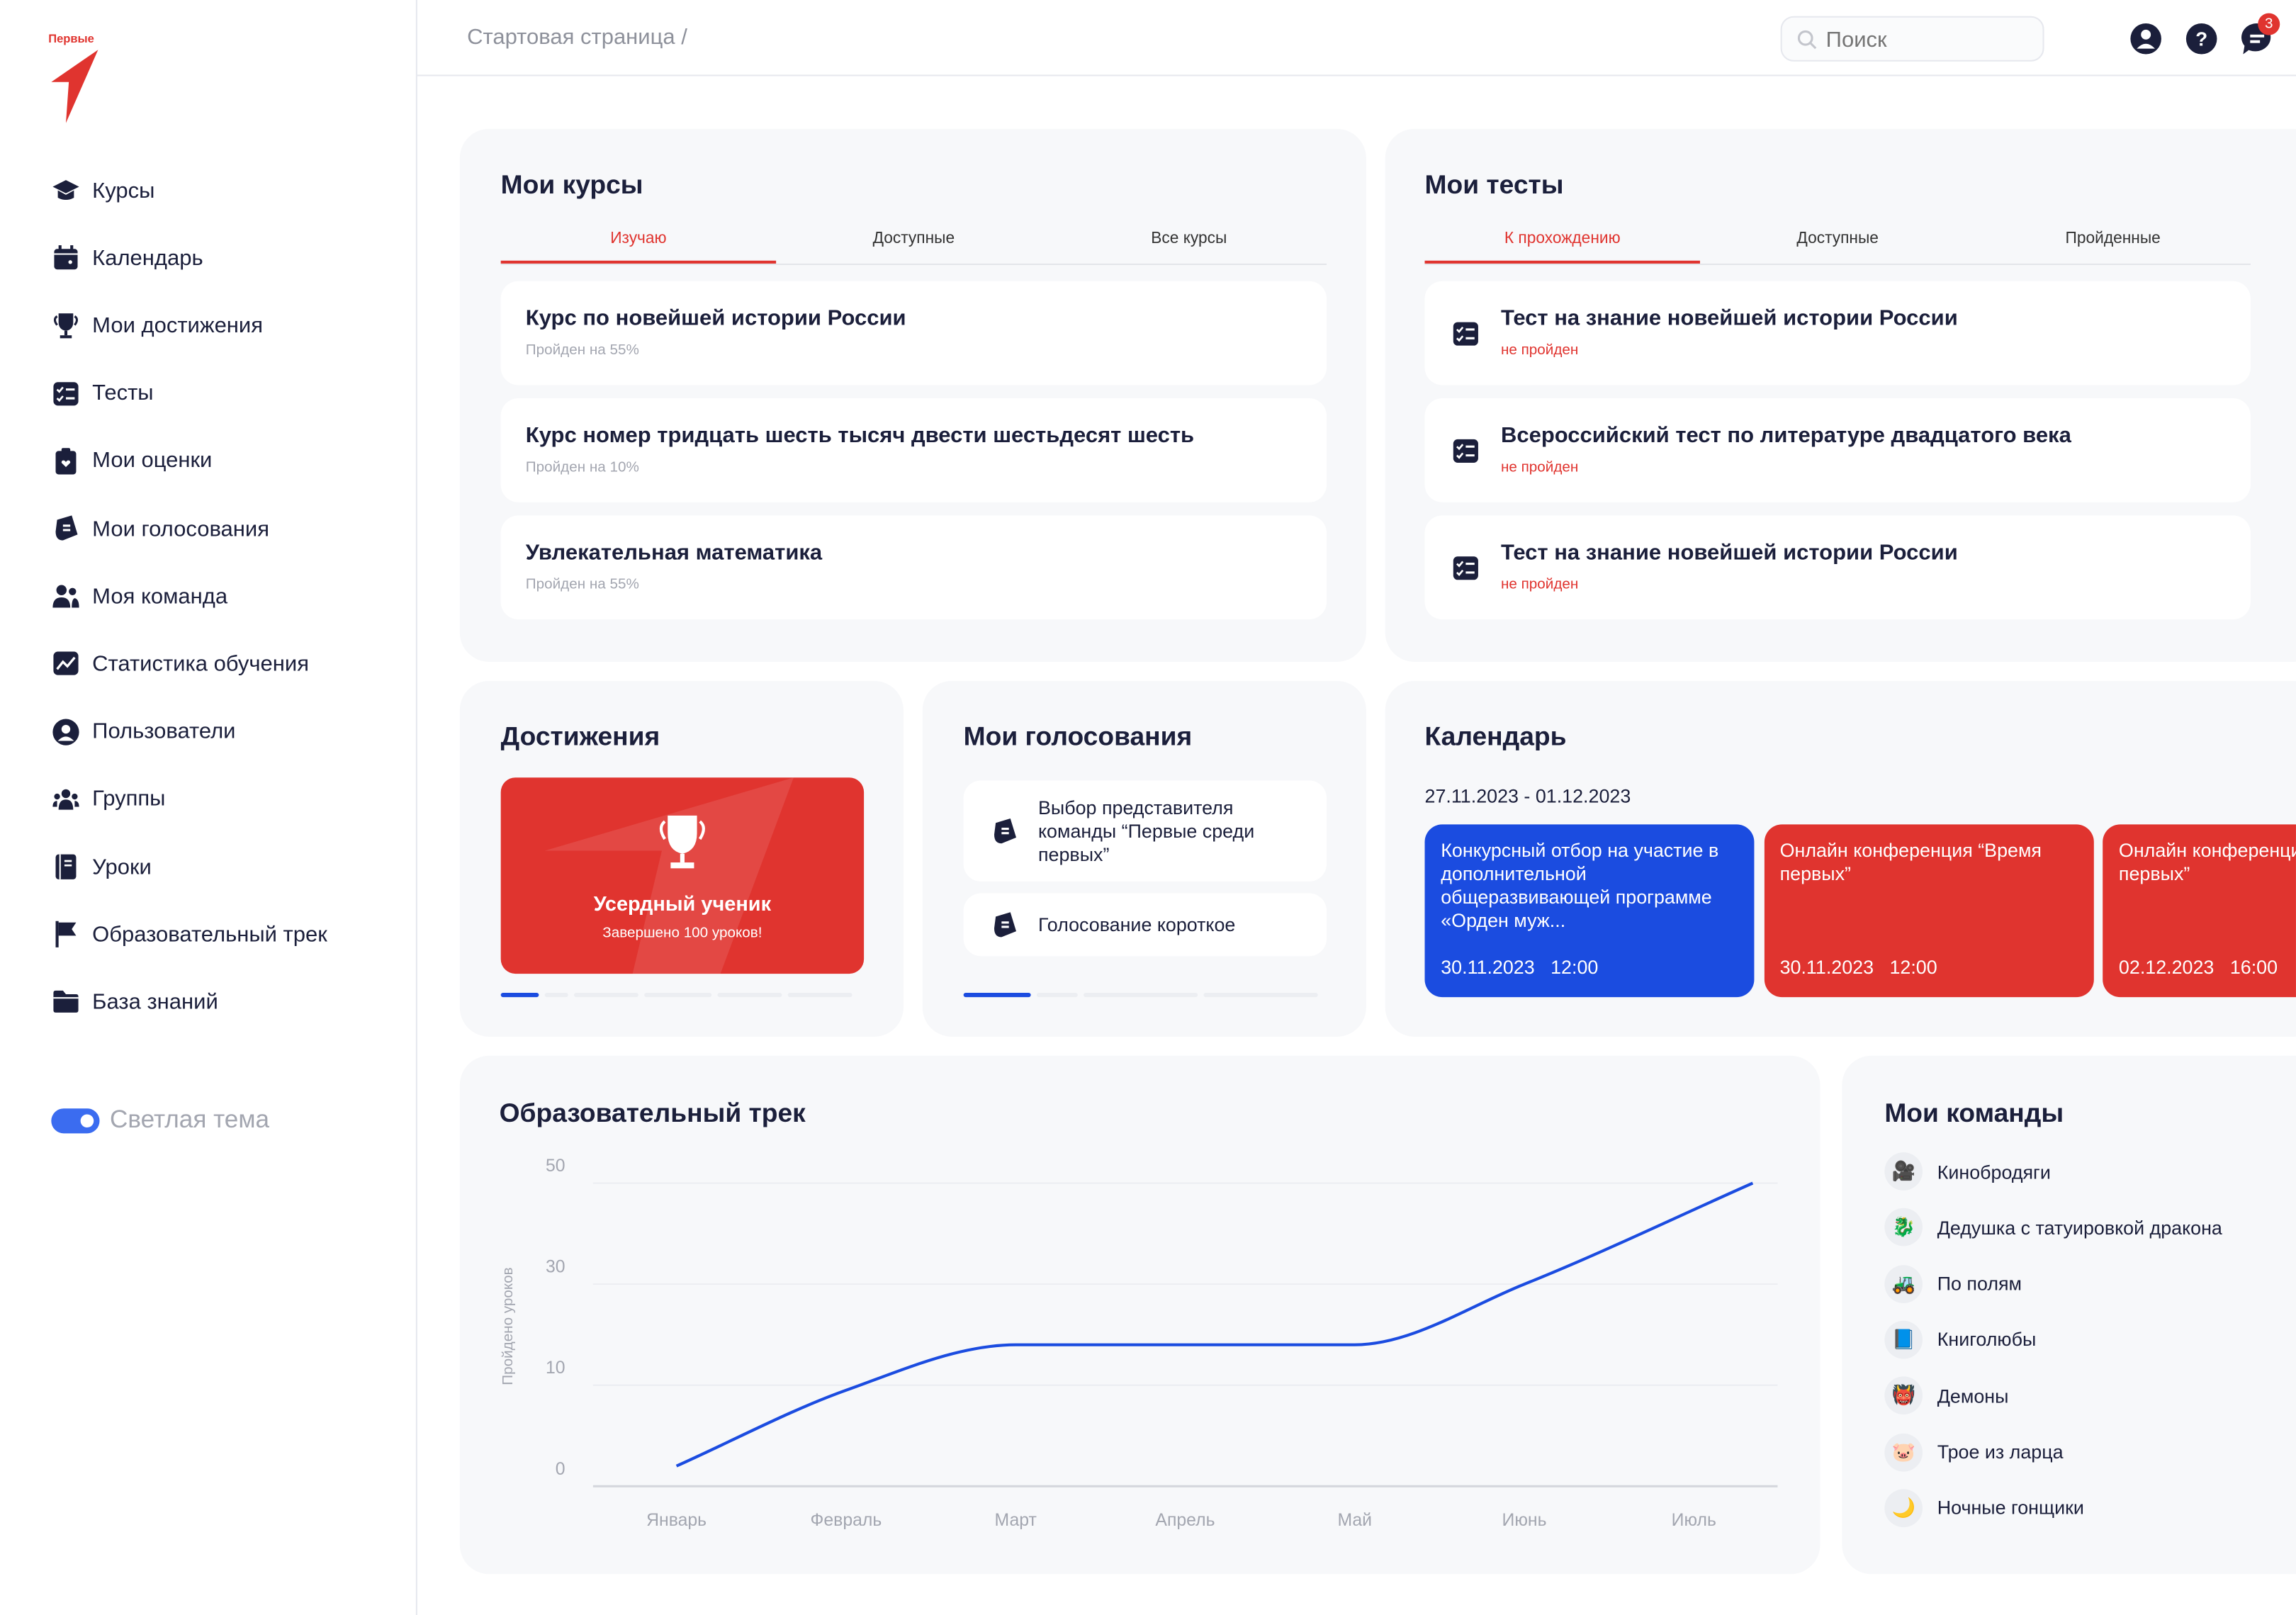 The height and width of the screenshot is (1615, 2296). I want to click on search-box, so click(1912, 39).